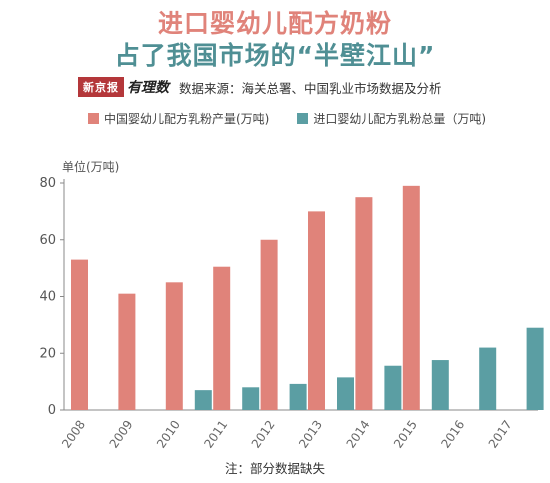 Image resolution: width=550 pixels, height=483 pixels. I want to click on bar-import-2014, so click(393, 387).